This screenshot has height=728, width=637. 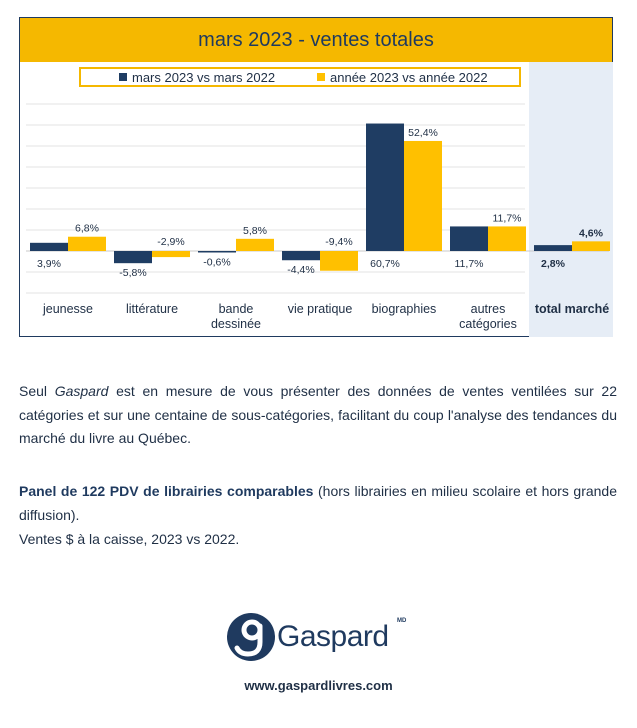 I want to click on data-label: 52,4%, so click(x=423, y=133).